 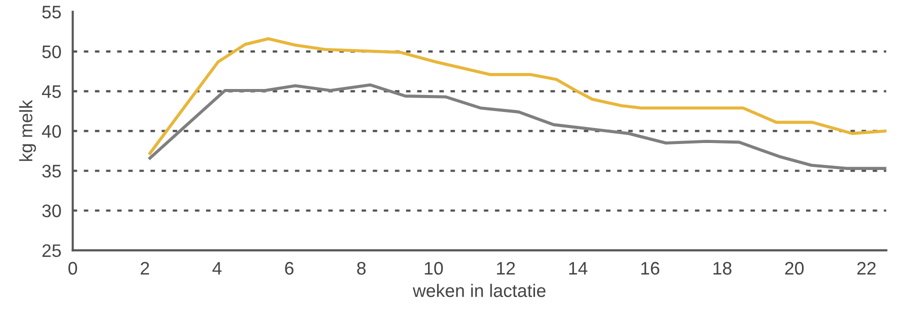 What do you see at coordinates (433, 268) in the screenshot?
I see `x-tick-label: 10` at bounding box center [433, 268].